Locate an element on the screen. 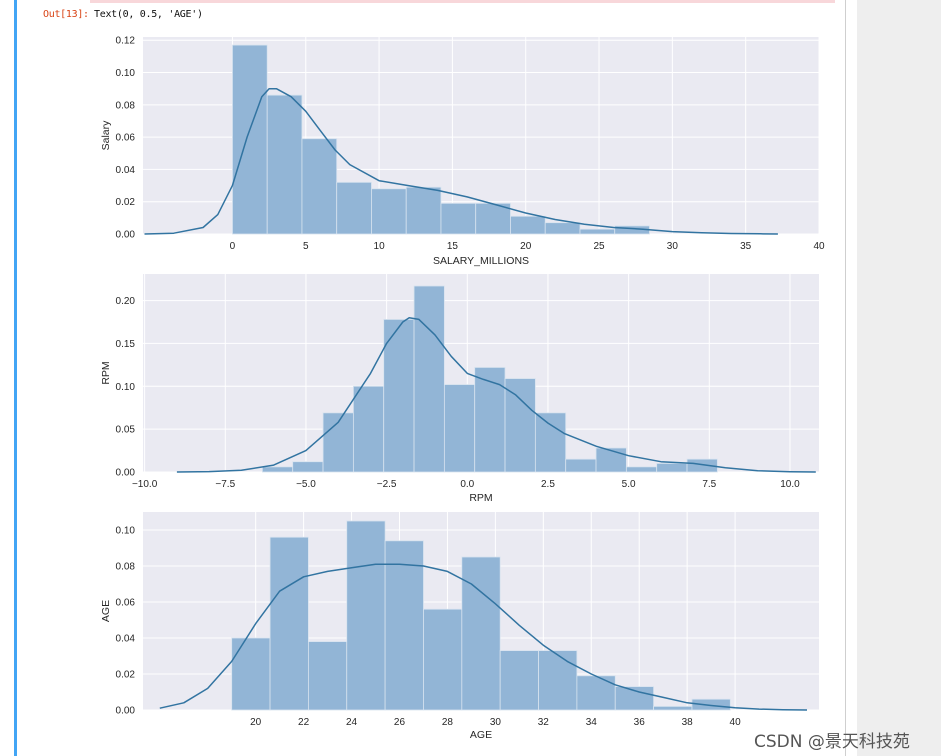 The image size is (941, 756). previous-output-strip is located at coordinates (462, 1).